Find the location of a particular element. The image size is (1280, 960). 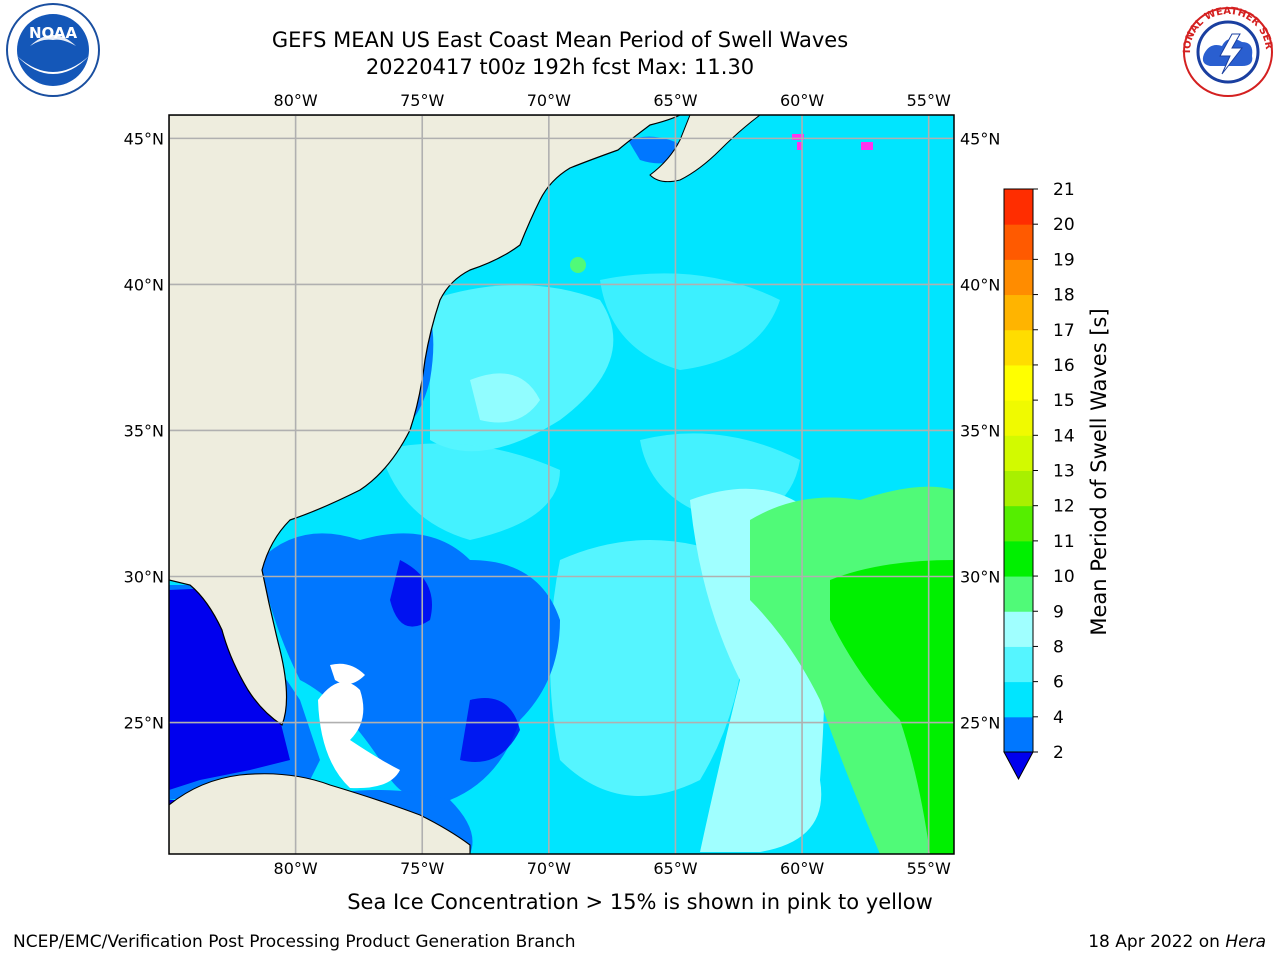

colorbar-tick-label: 9 is located at coordinates (1058, 612).